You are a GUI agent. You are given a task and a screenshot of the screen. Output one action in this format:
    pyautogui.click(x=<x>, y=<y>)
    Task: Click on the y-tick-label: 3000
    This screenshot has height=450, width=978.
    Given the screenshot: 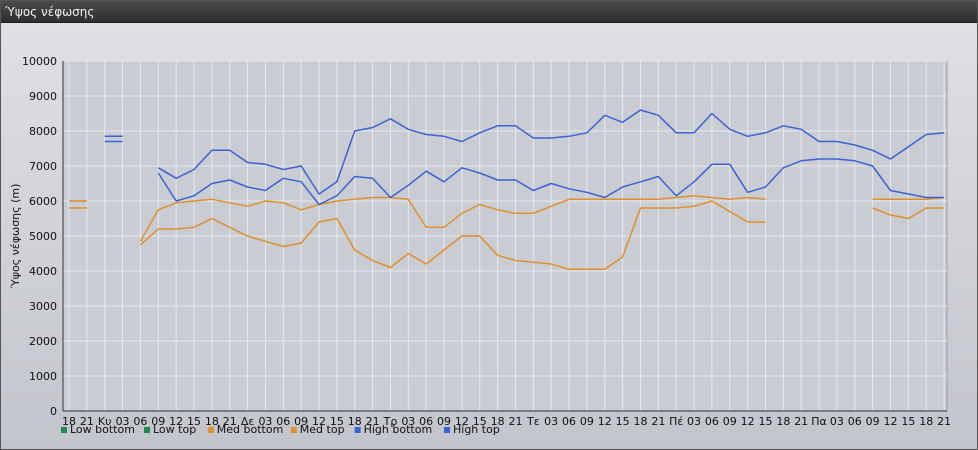 What is the action you would take?
    pyautogui.click(x=43, y=306)
    